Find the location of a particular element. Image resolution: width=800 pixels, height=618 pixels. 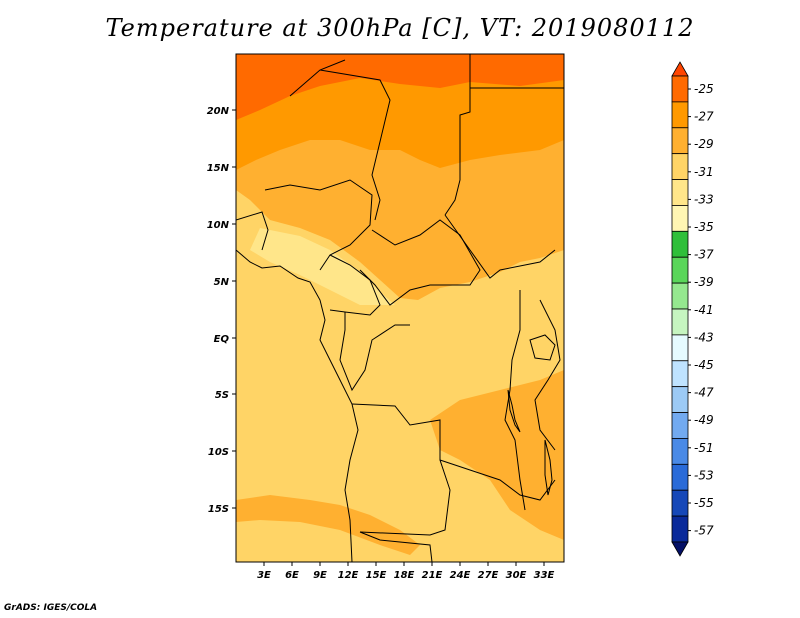

border-drc-east is located at coordinates (515, 400).